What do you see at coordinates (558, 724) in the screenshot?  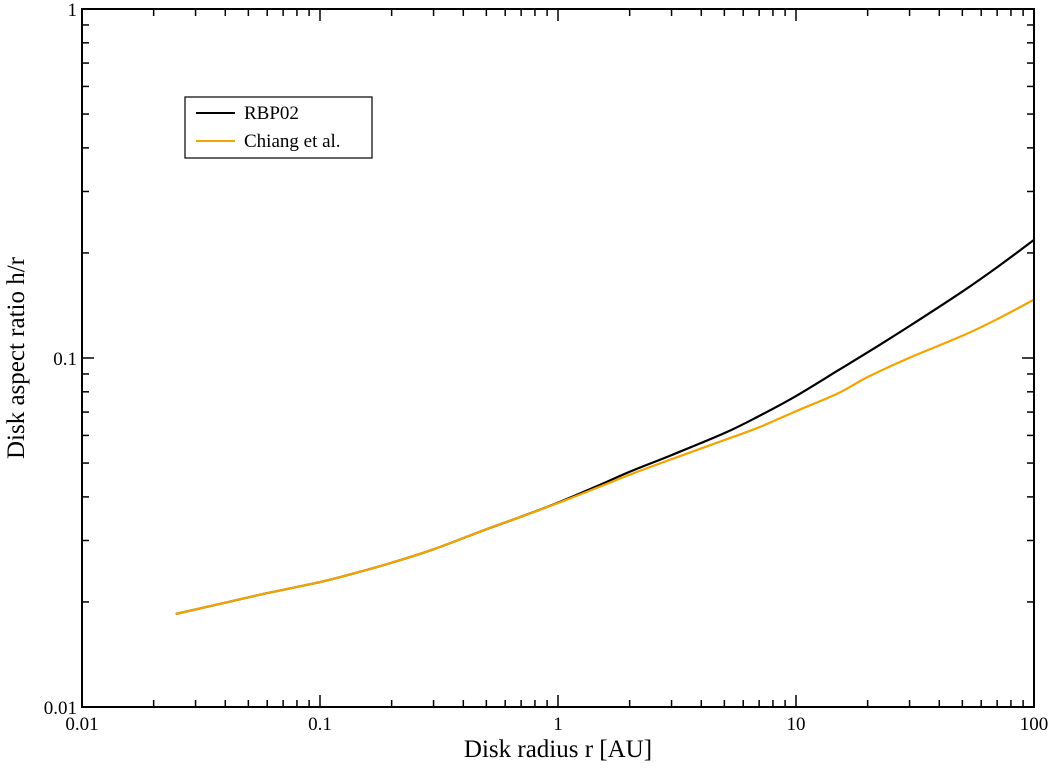 I see `x-tick-label: 1` at bounding box center [558, 724].